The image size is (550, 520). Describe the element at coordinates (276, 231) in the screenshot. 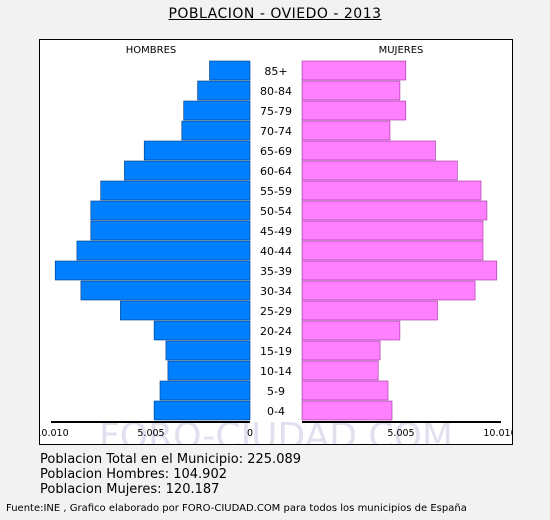

I see `age-label-45-49: 45-49` at that location.